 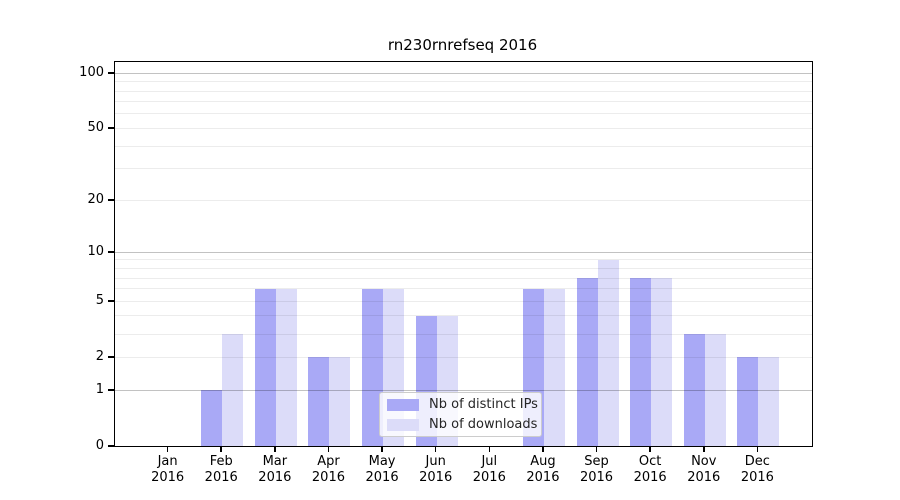 I want to click on x-tick-label-dec: Dec 2016, so click(x=757, y=469).